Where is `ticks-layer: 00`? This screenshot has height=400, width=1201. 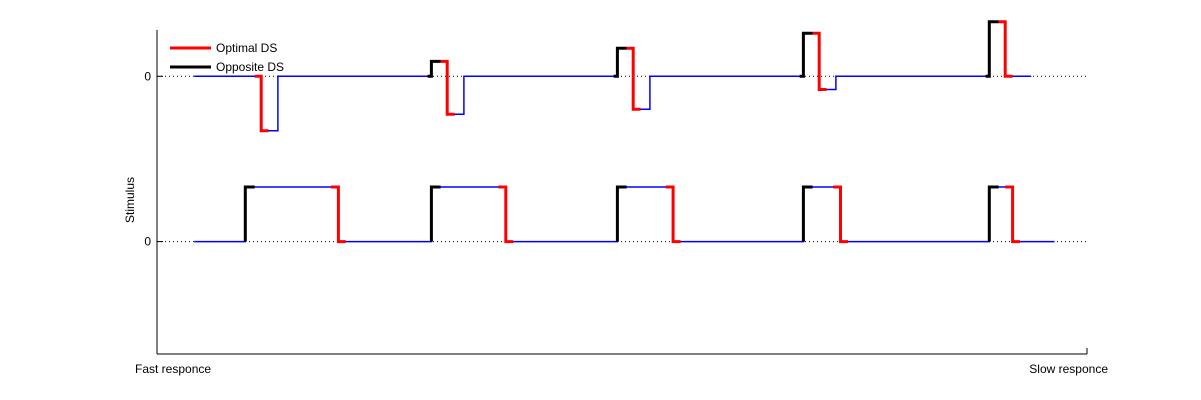
ticks-layer: 00 is located at coordinates (153, 159).